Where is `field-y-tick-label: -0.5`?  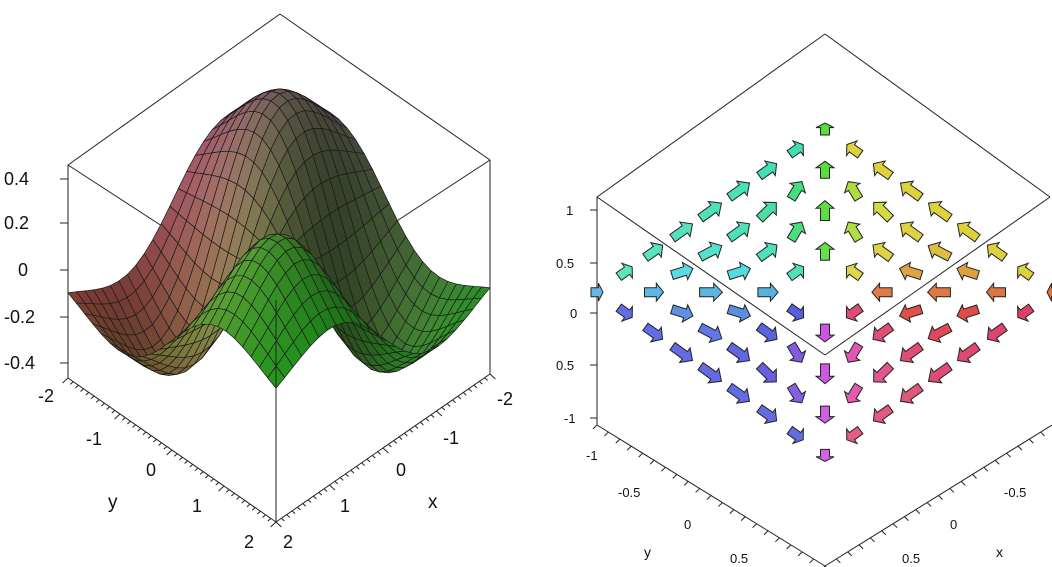 field-y-tick-label: -0.5 is located at coordinates (629, 492).